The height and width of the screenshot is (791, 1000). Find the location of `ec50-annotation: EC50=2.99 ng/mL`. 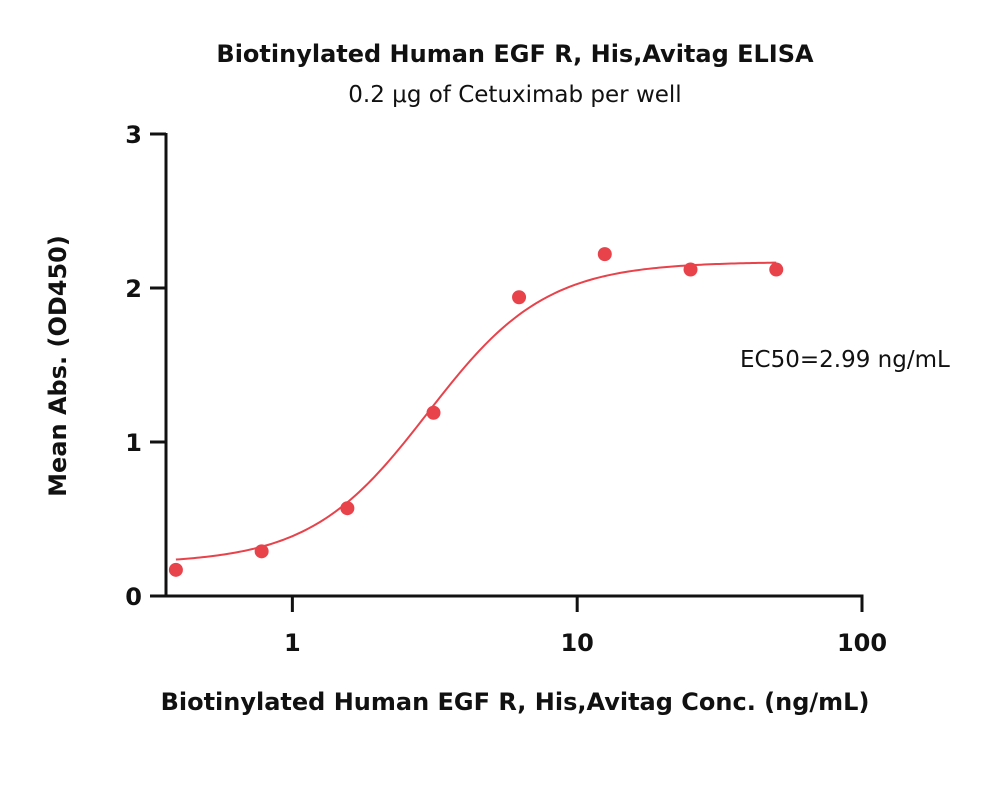

ec50-annotation: EC50=2.99 ng/mL is located at coordinates (845, 360).